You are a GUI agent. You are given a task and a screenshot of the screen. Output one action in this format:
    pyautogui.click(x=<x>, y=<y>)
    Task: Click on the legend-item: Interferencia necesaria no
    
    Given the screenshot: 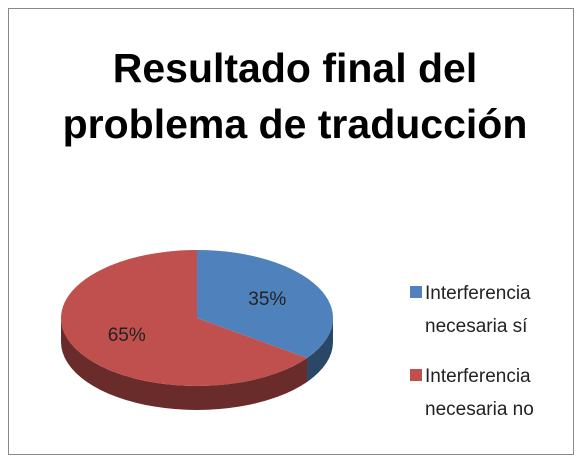 What is the action you would take?
    pyautogui.click(x=490, y=393)
    